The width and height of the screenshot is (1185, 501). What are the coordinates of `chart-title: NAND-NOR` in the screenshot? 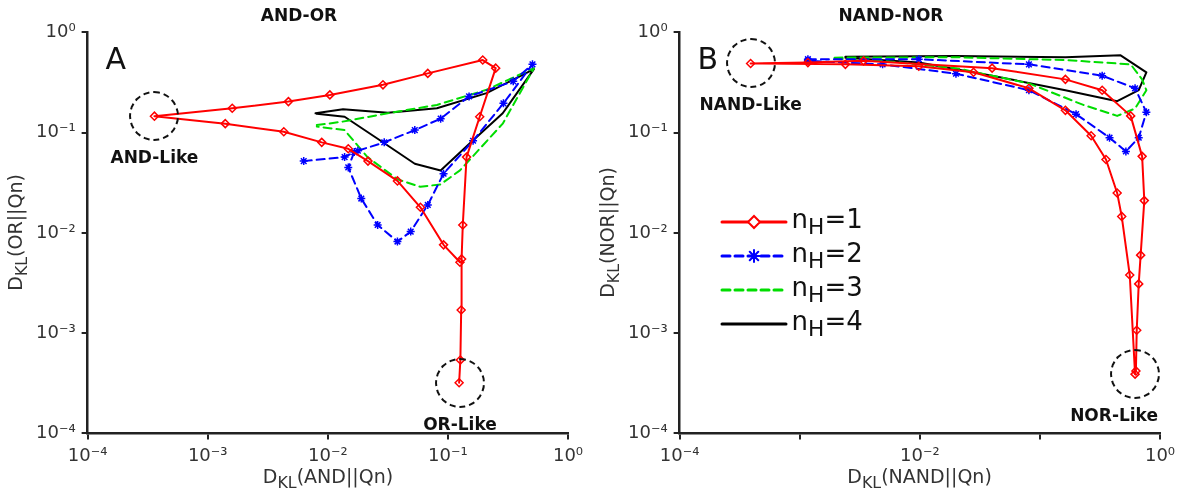 It's located at (891, 14).